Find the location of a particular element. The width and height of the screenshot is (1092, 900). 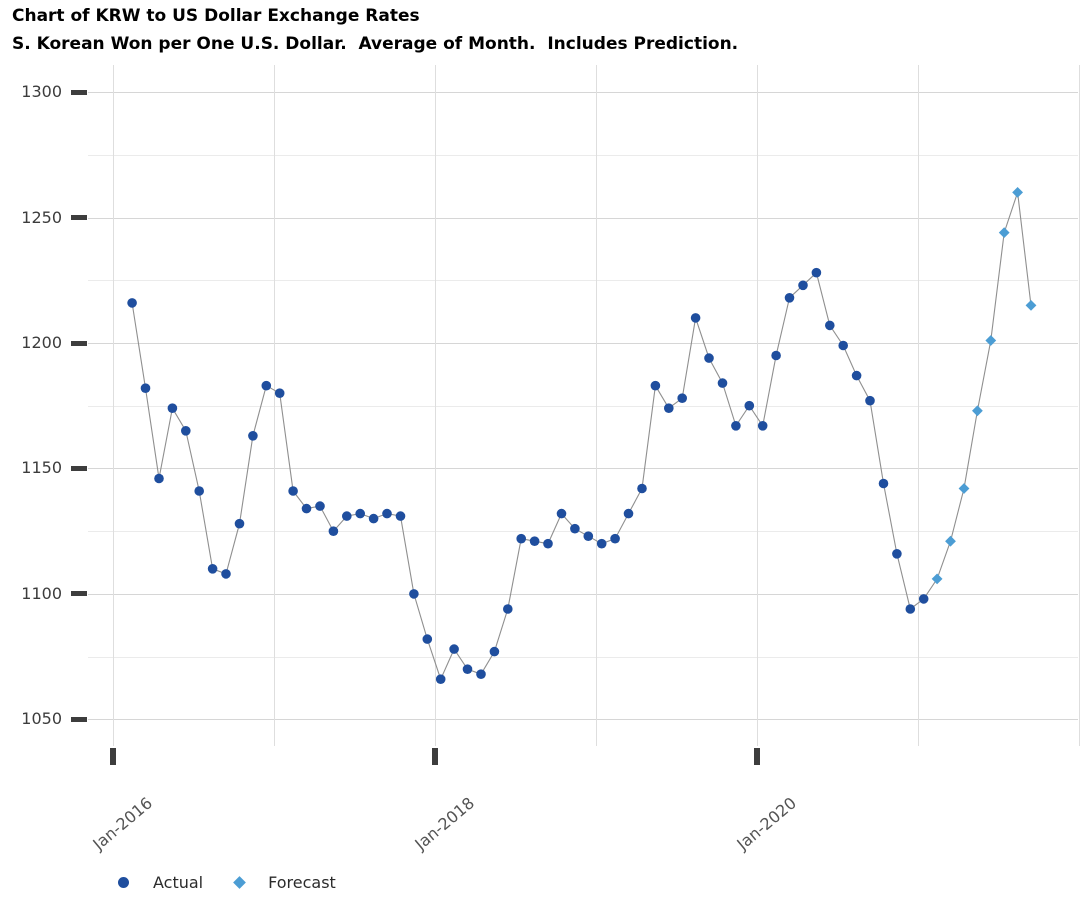

y-axis-label: 1100 is located at coordinates (41, 593).